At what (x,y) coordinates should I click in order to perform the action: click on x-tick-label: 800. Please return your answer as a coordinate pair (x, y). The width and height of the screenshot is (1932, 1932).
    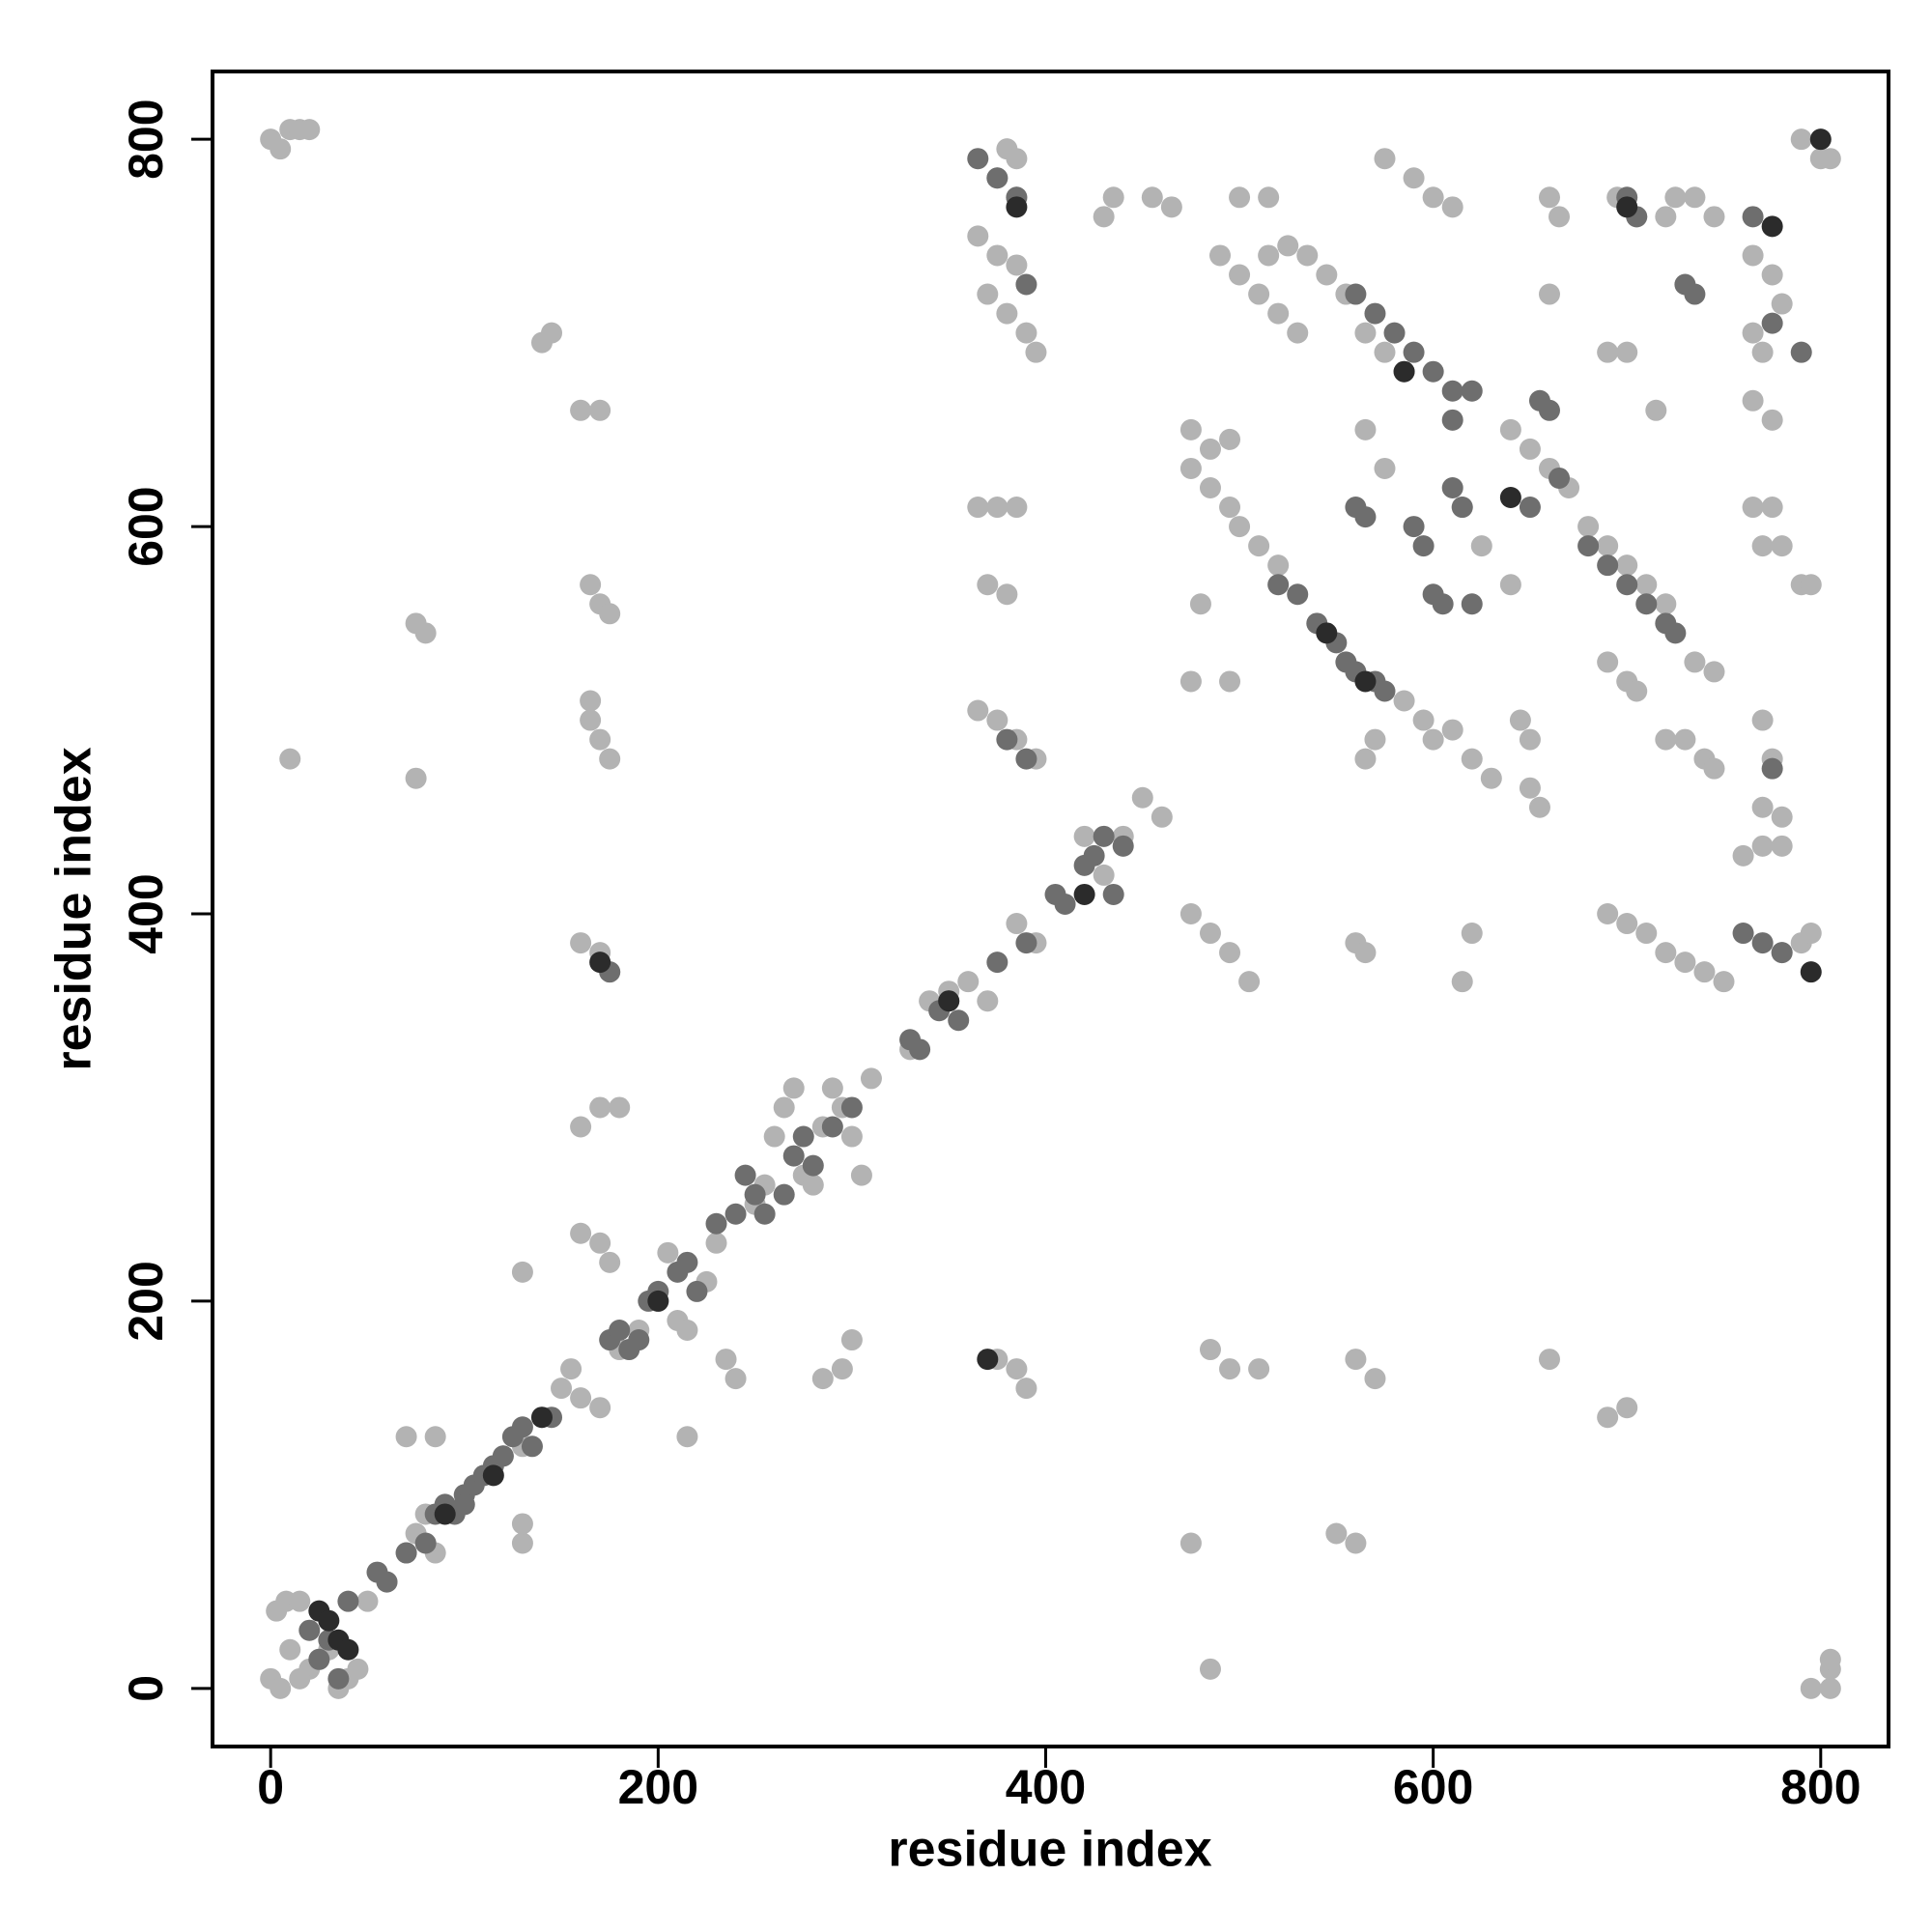
    Looking at the image, I should click on (1820, 1787).